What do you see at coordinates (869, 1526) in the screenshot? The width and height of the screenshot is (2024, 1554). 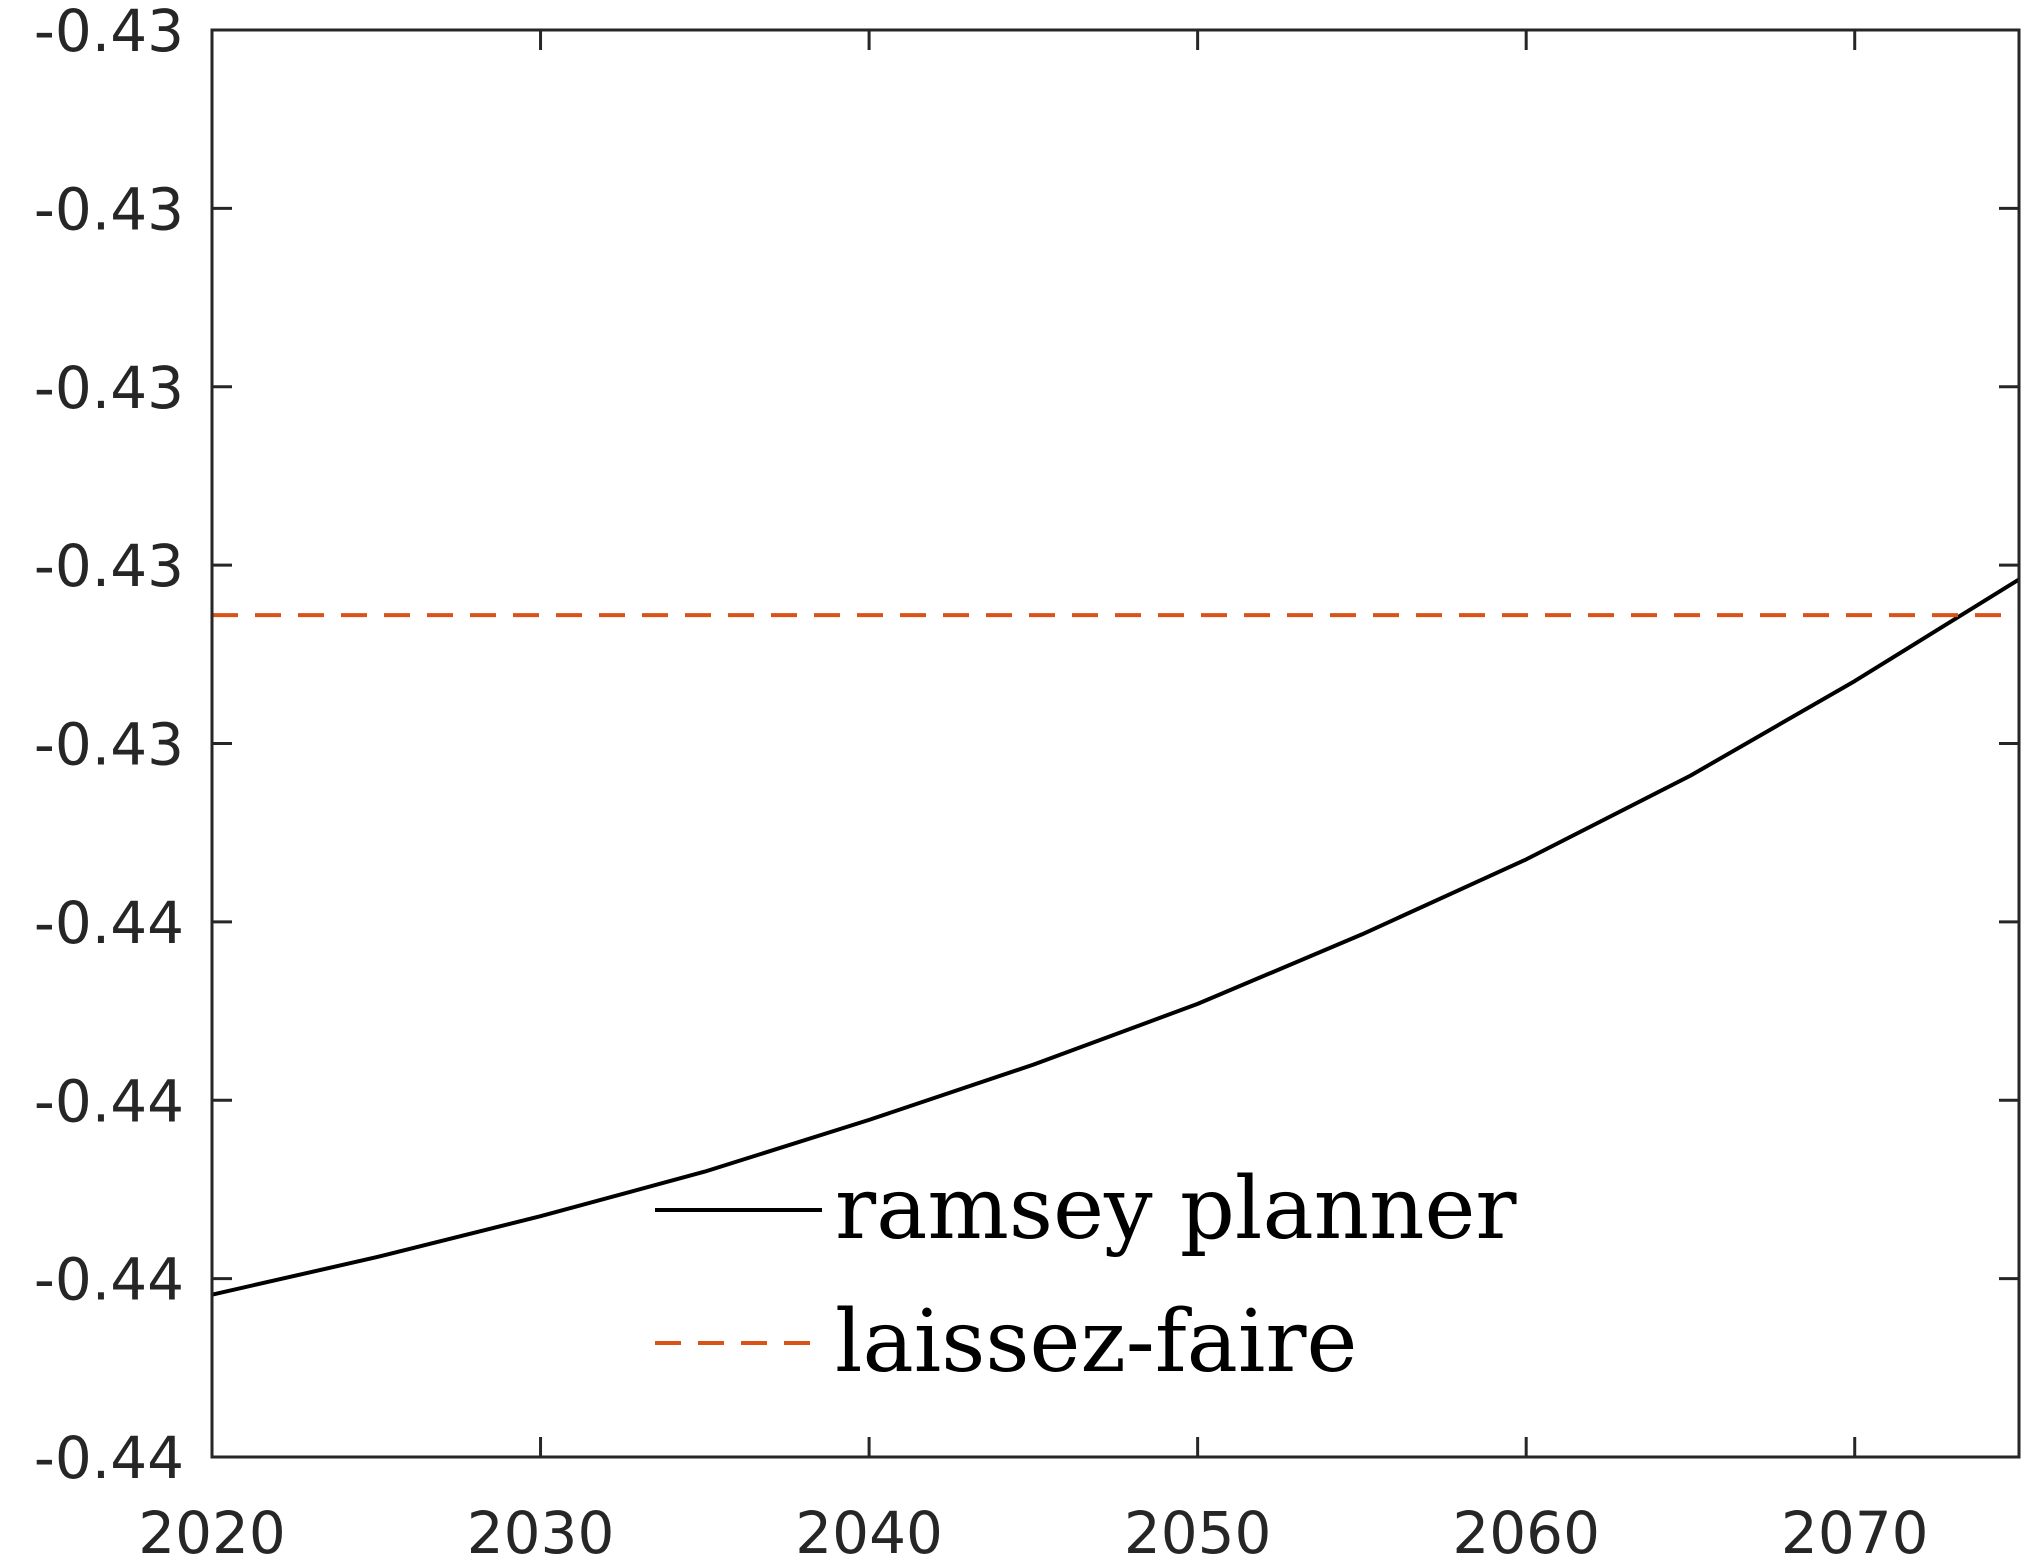 I see `x-tick-label: 2040` at bounding box center [869, 1526].